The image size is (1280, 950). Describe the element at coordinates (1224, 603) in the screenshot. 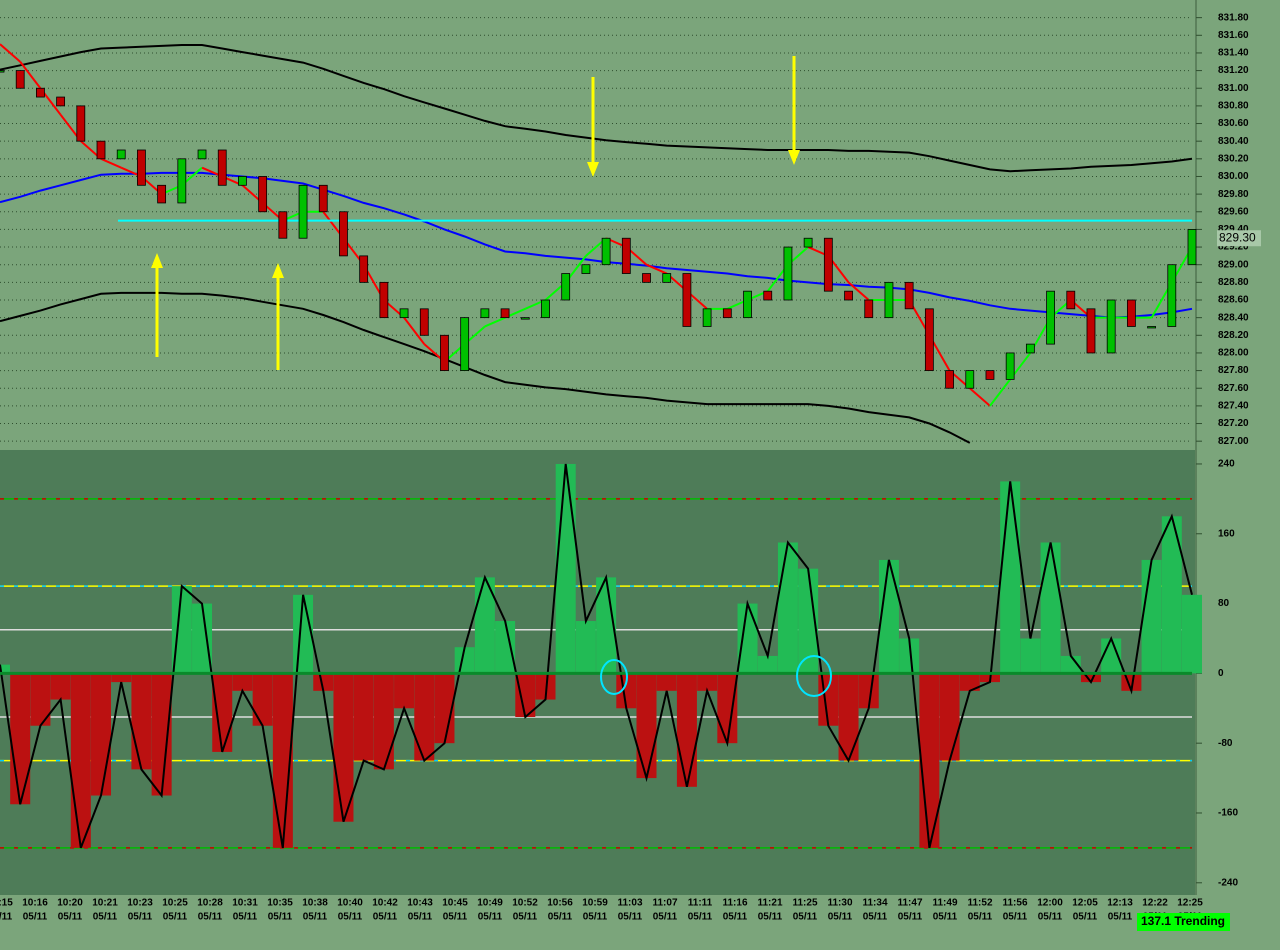

I see `y-tick-label: 80` at that location.